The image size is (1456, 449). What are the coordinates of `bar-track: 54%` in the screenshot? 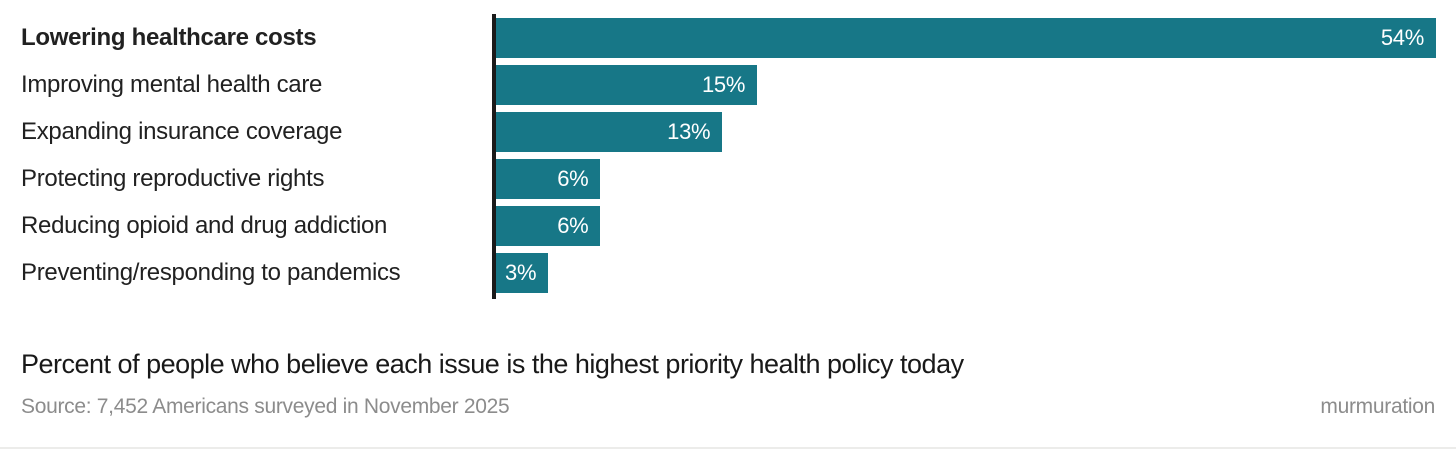 It's located at (964, 38).